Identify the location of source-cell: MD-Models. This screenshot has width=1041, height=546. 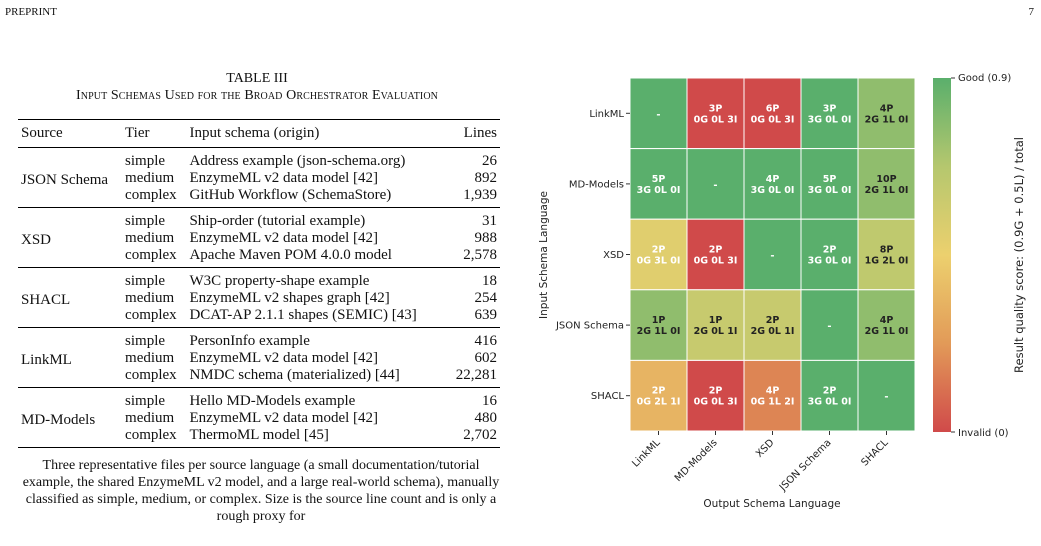
(58, 419).